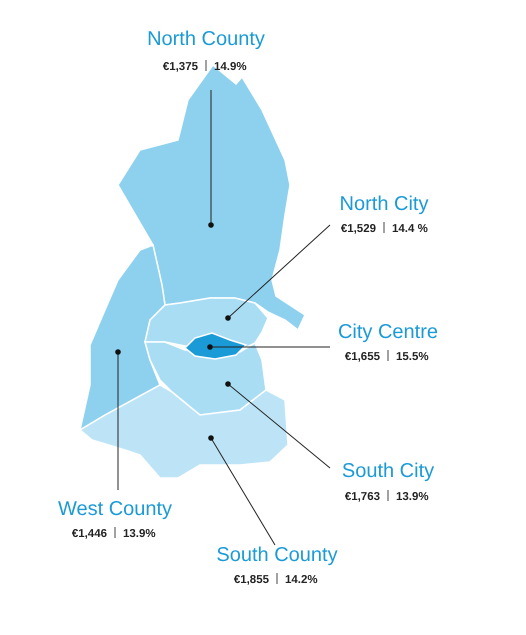 The height and width of the screenshot is (635, 526). I want to click on data-label: 14.9%, so click(230, 67).